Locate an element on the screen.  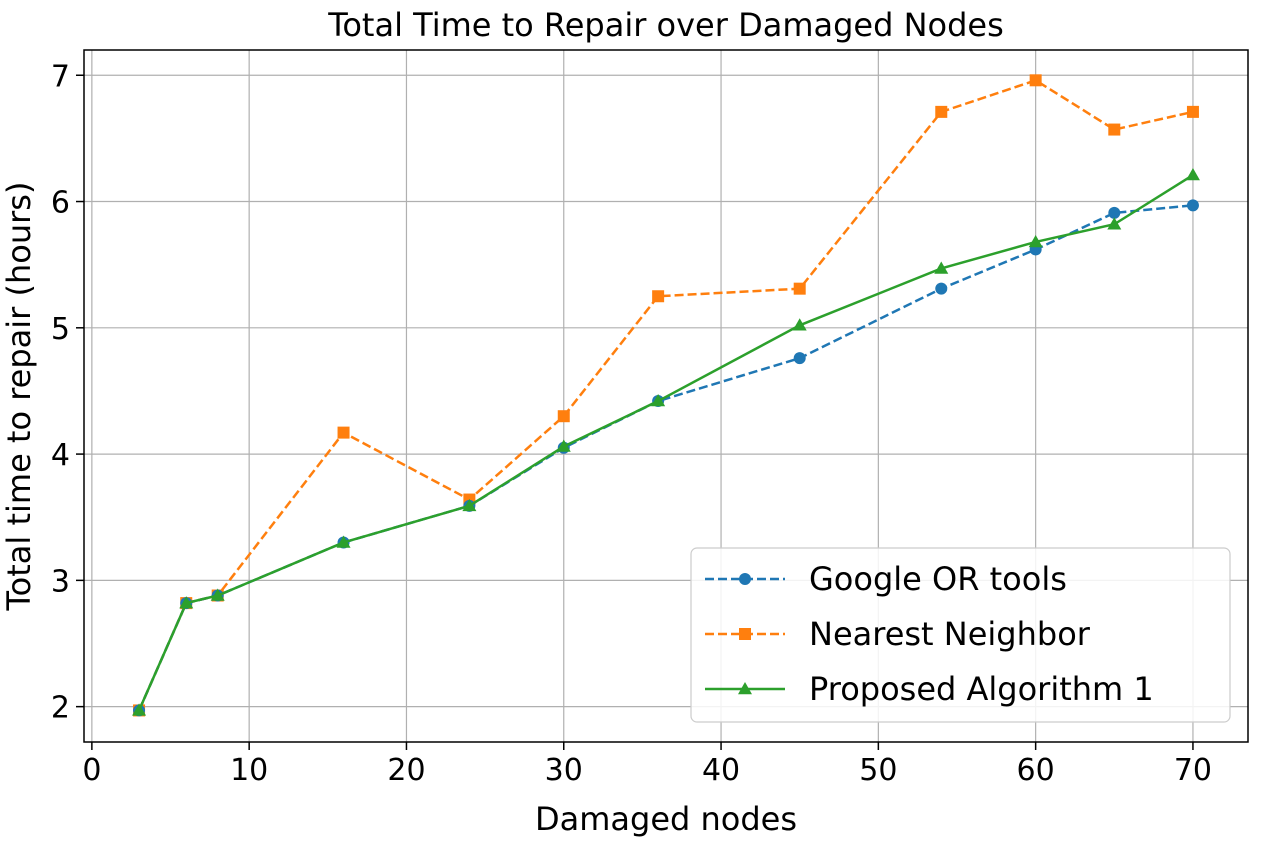
legend-label: Google OR tools is located at coordinates (938, 579).